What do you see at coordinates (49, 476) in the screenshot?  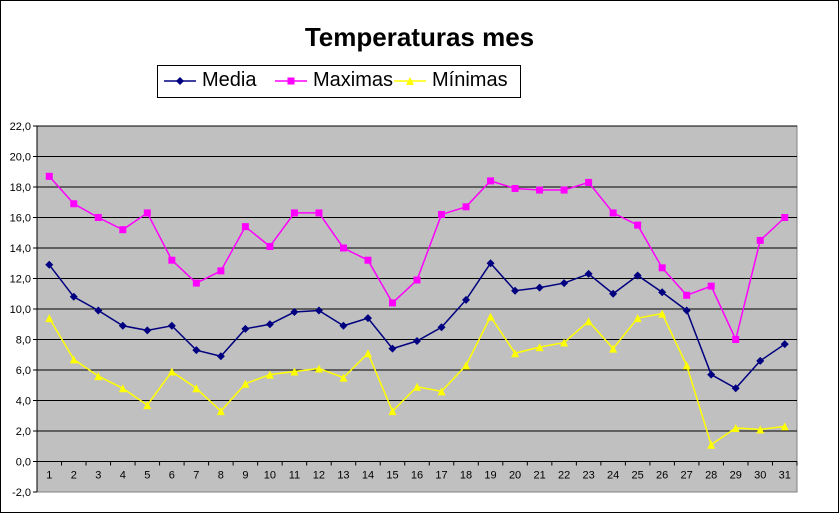 I see `x-tick-label: 1` at bounding box center [49, 476].